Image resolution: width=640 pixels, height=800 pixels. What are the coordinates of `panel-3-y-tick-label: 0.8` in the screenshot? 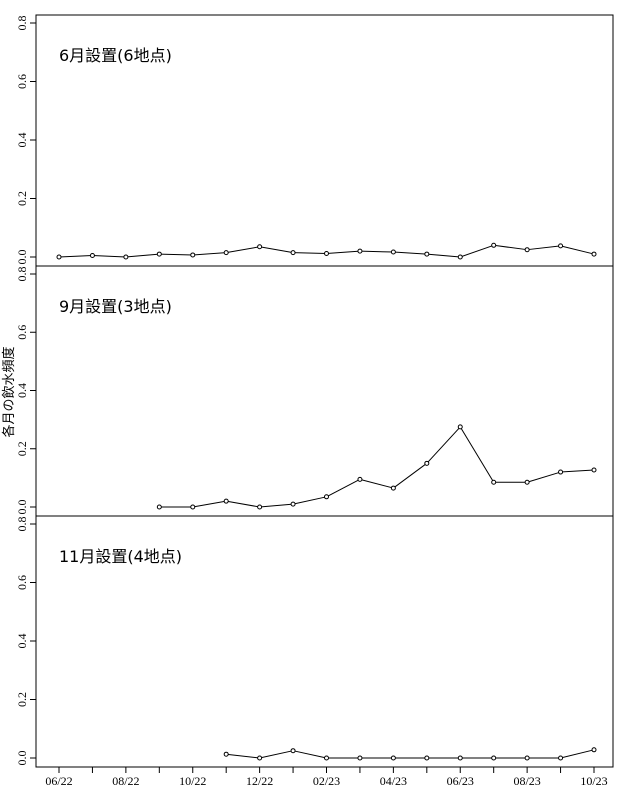 It's located at (22, 524).